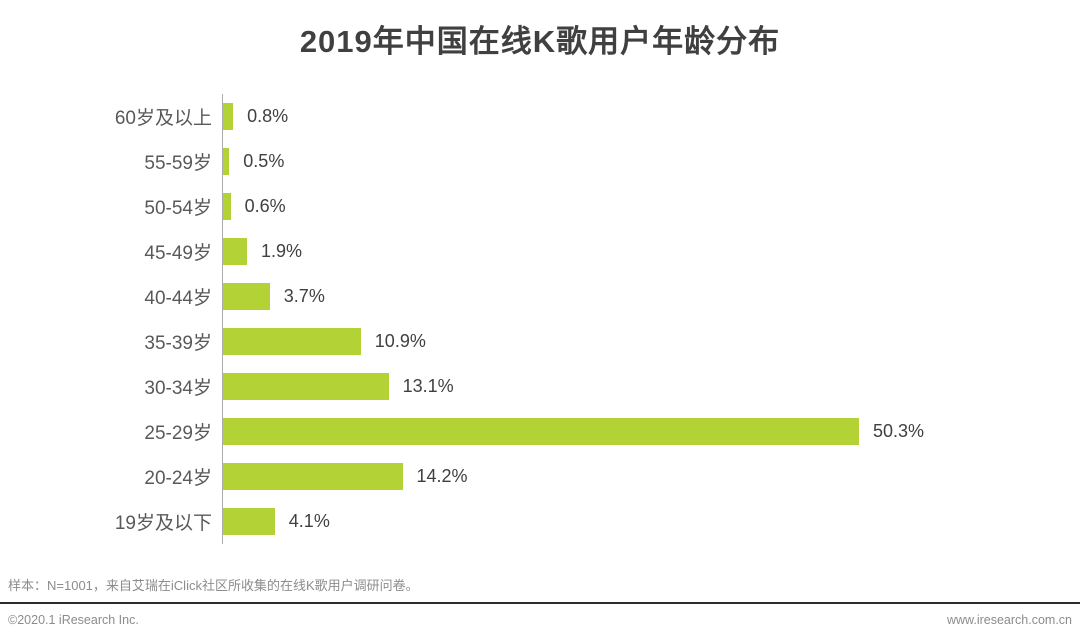 This screenshot has width=1080, height=635. Describe the element at coordinates (178, 298) in the screenshot. I see `category-label: 40-44岁` at that location.